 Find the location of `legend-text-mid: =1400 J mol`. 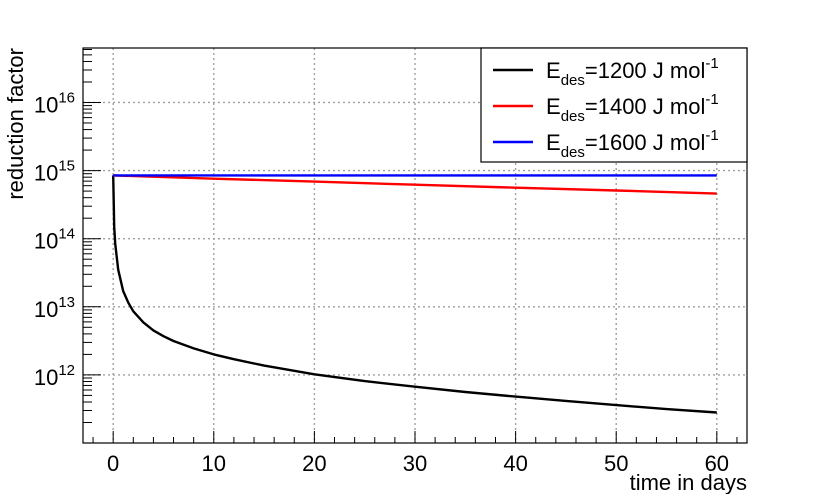

legend-text-mid: =1400 J mol is located at coordinates (645, 106).